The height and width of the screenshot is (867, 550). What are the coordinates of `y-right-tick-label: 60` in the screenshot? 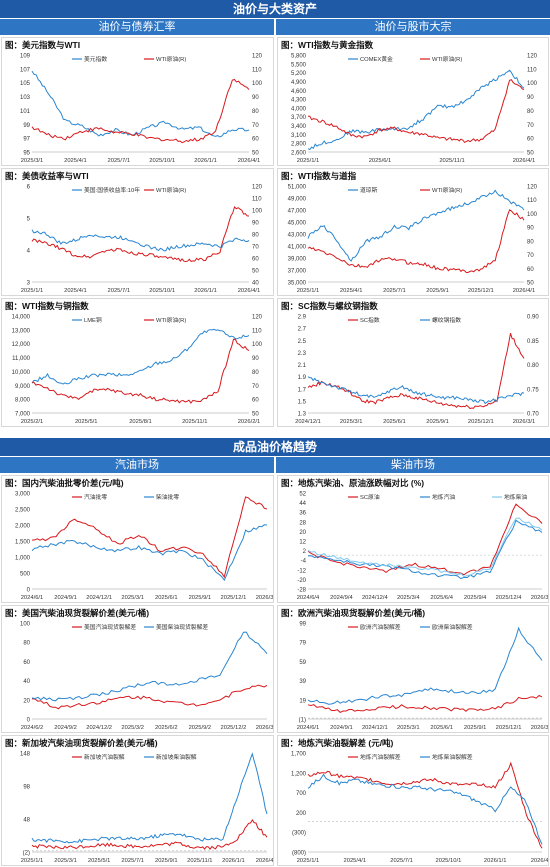 It's located at (530, 140).